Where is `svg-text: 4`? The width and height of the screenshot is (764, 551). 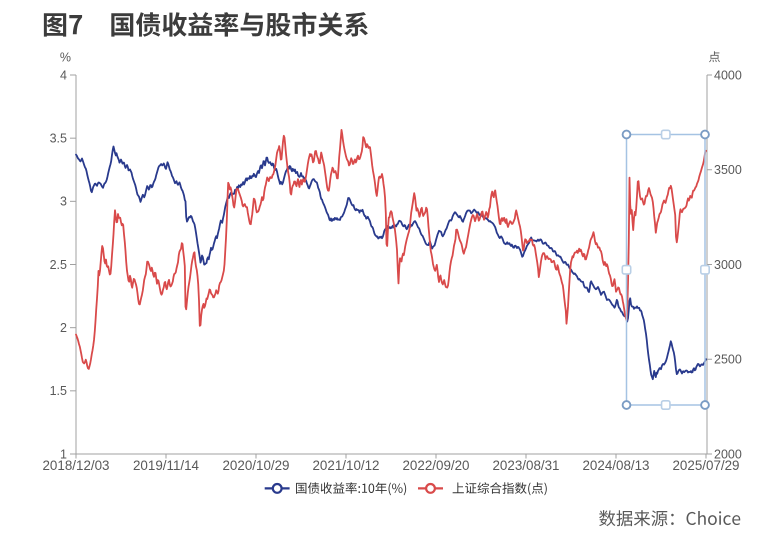
svg-text: 4 is located at coordinates (63, 75).